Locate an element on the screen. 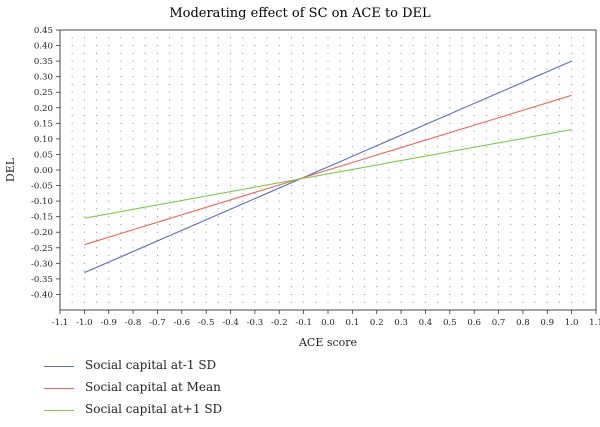 The width and height of the screenshot is (600, 427). x-tick-label: -0.7 is located at coordinates (157, 323).